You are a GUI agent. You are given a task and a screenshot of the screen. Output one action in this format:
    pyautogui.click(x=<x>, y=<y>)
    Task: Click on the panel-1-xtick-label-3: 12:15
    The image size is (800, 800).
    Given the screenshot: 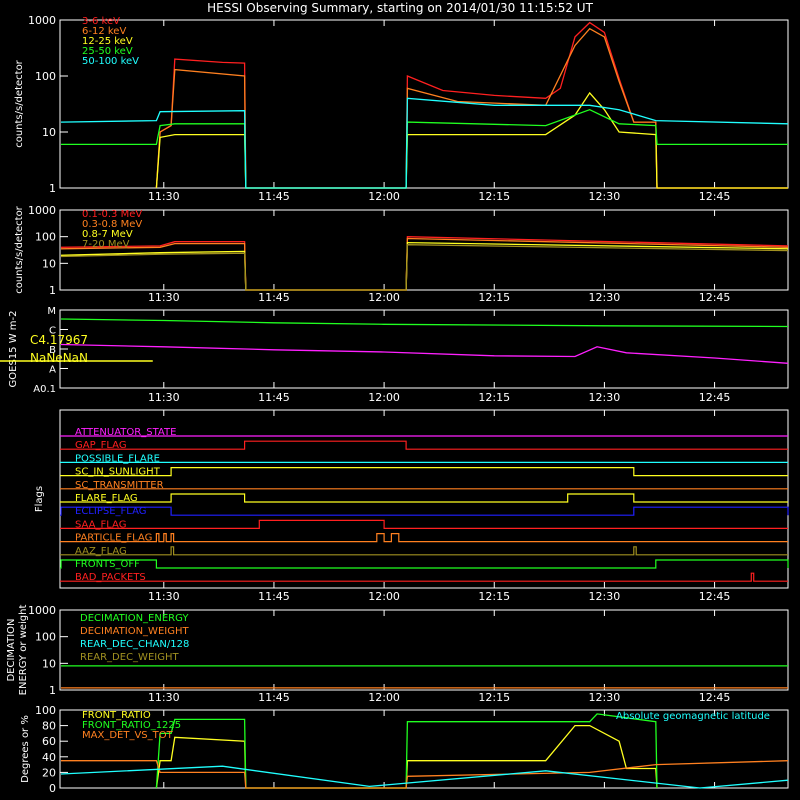 What is the action you would take?
    pyautogui.click(x=494, y=297)
    